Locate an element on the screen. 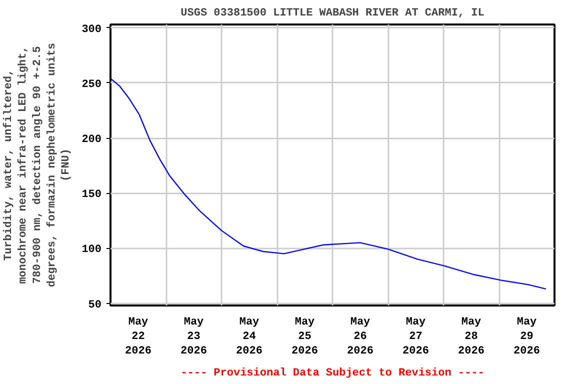  y-tick-label: 250 is located at coordinates (92, 84).